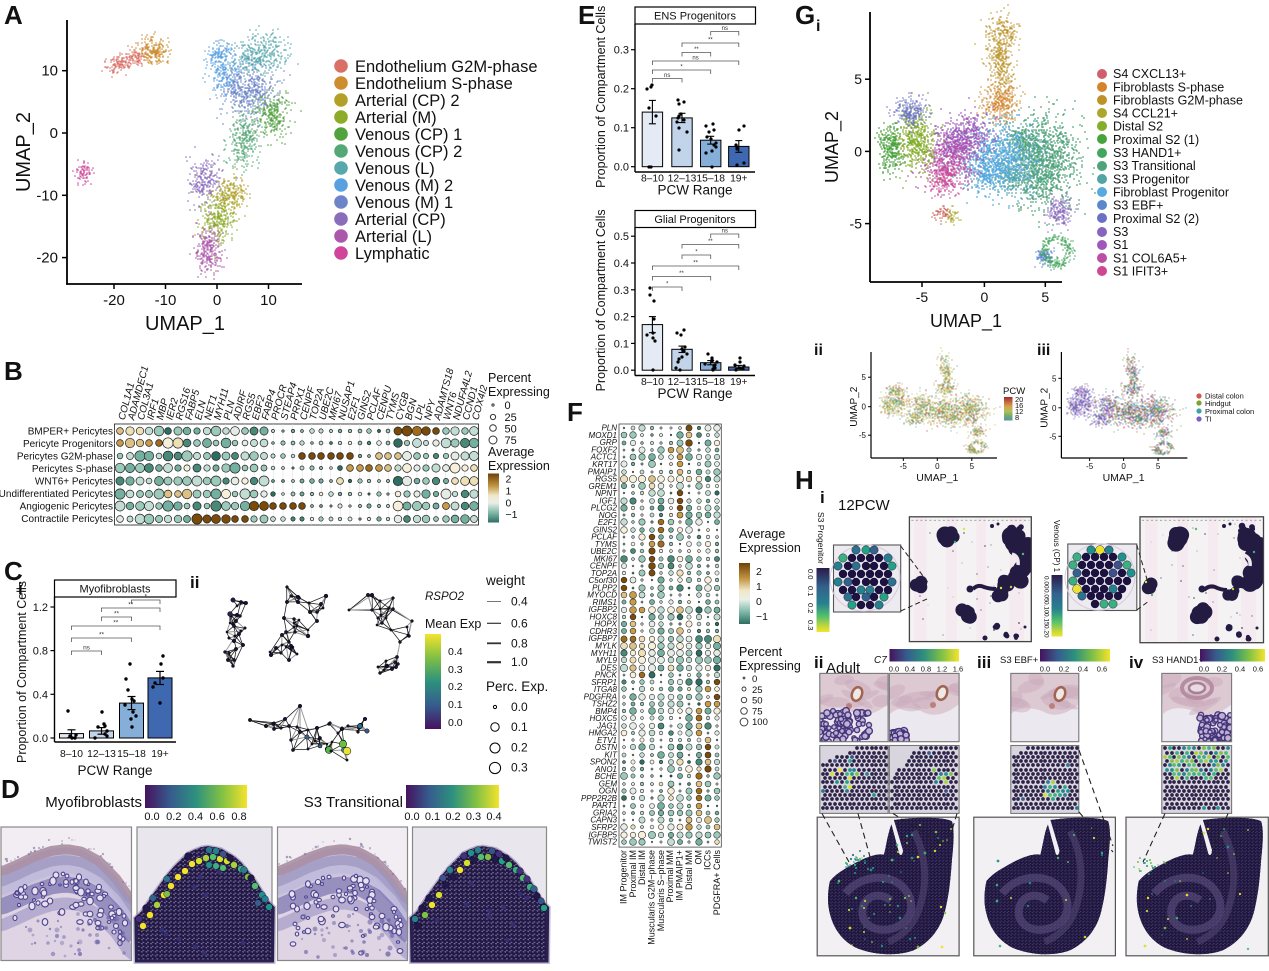 This screenshot has height=971, width=1269. I want to click on svg-text: Contractile Pericytes, so click(67, 519).